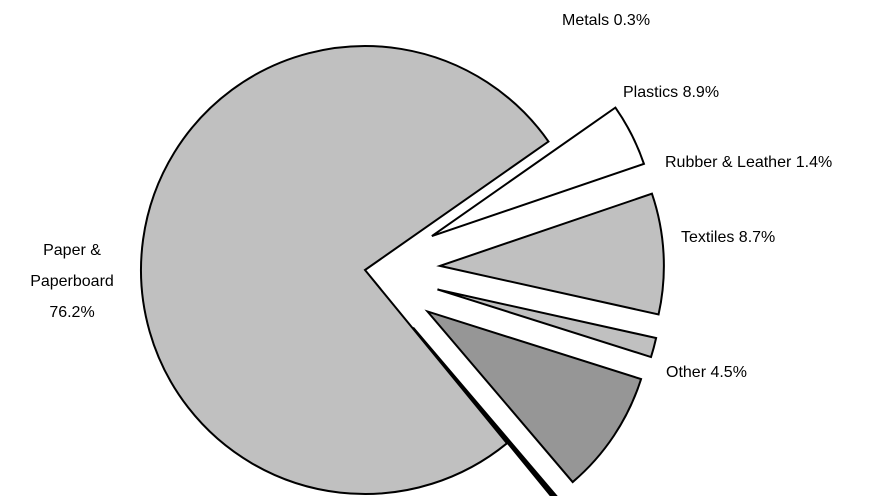 The height and width of the screenshot is (496, 882). Describe the element at coordinates (547, 323) in the screenshot. I see `pie-slice-rubber-and-leather` at that location.